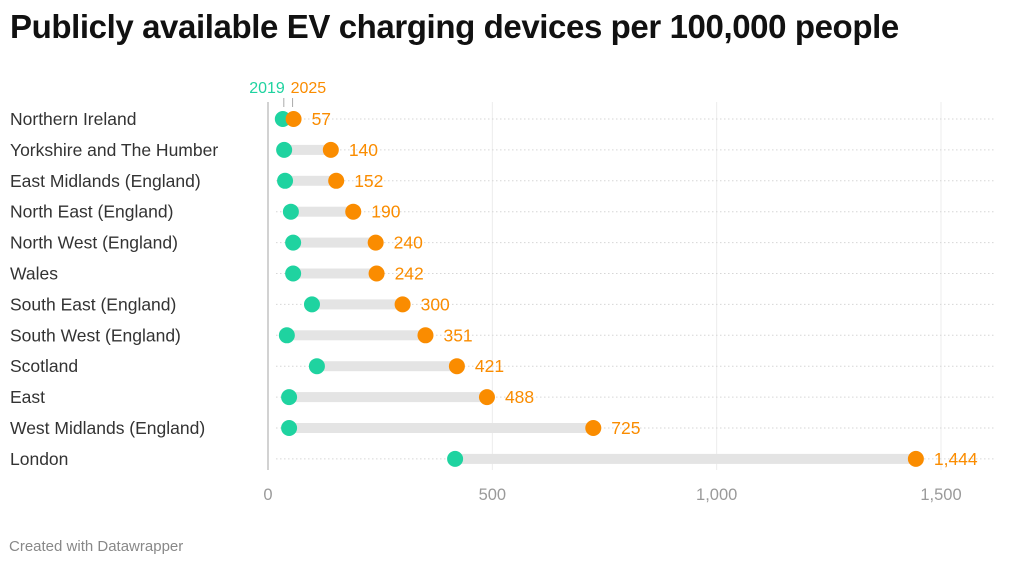 This screenshot has height=567, width=1024. What do you see at coordinates (625, 428) in the screenshot?
I see `value-label: 725` at bounding box center [625, 428].